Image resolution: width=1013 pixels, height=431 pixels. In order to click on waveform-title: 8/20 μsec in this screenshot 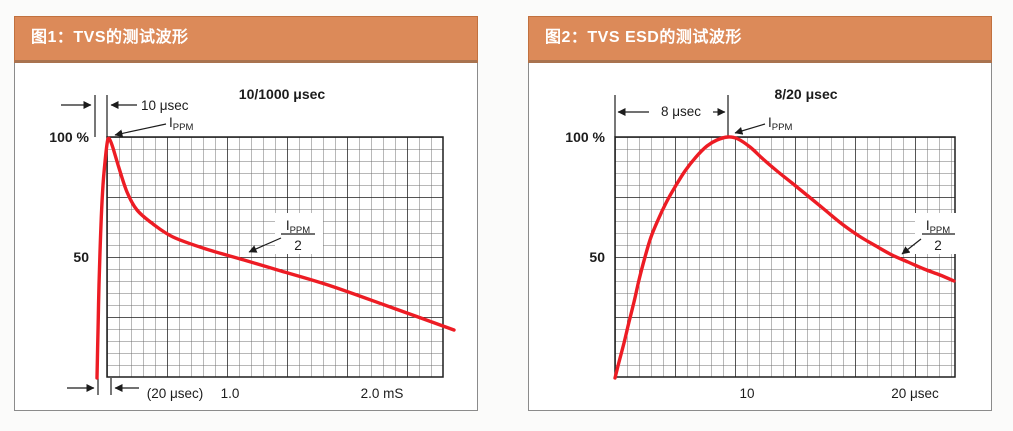, I will do `click(805, 94)`.